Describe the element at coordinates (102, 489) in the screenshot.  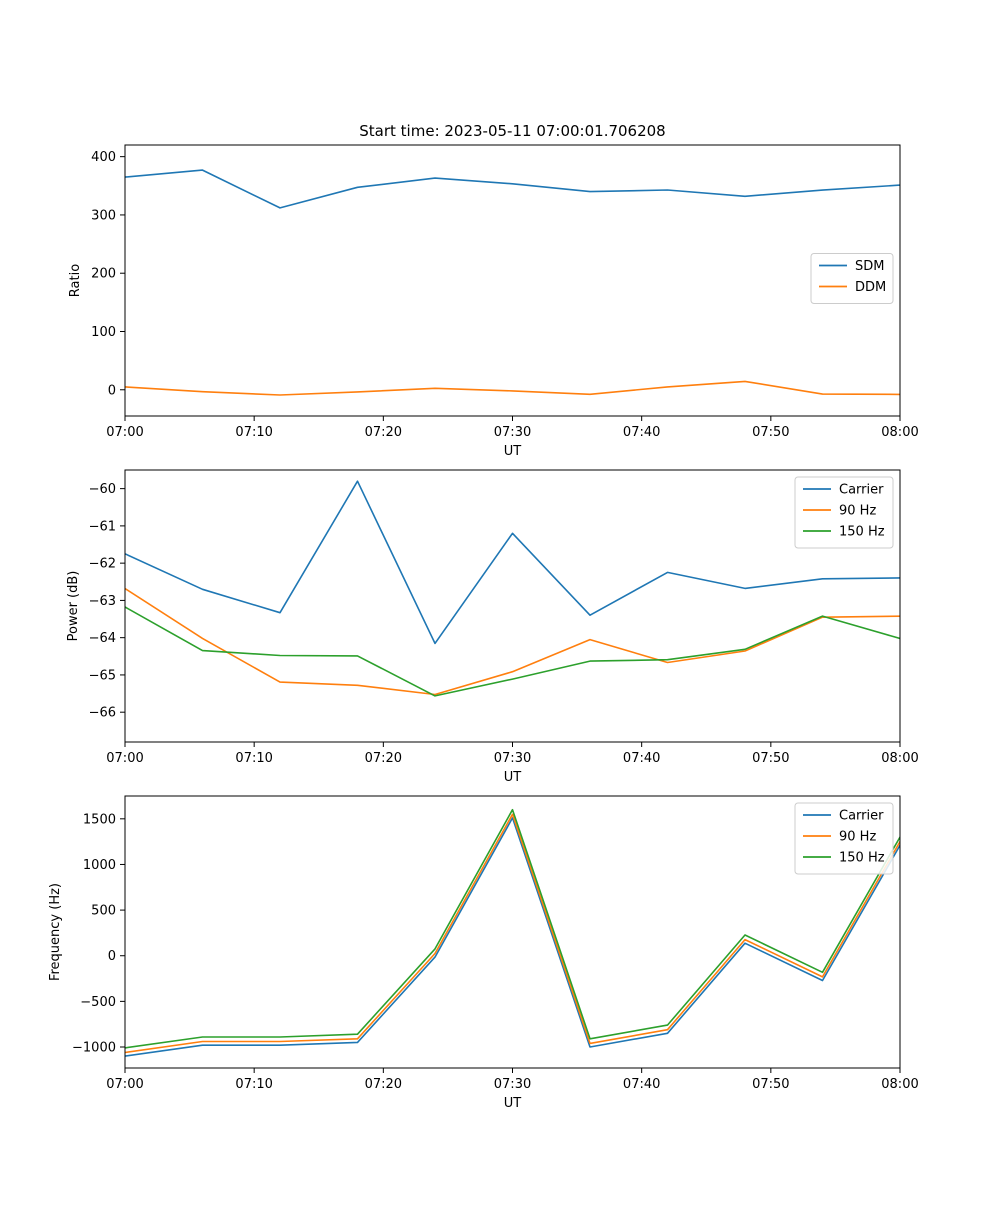
I see `y-tick-label: −60` at that location.